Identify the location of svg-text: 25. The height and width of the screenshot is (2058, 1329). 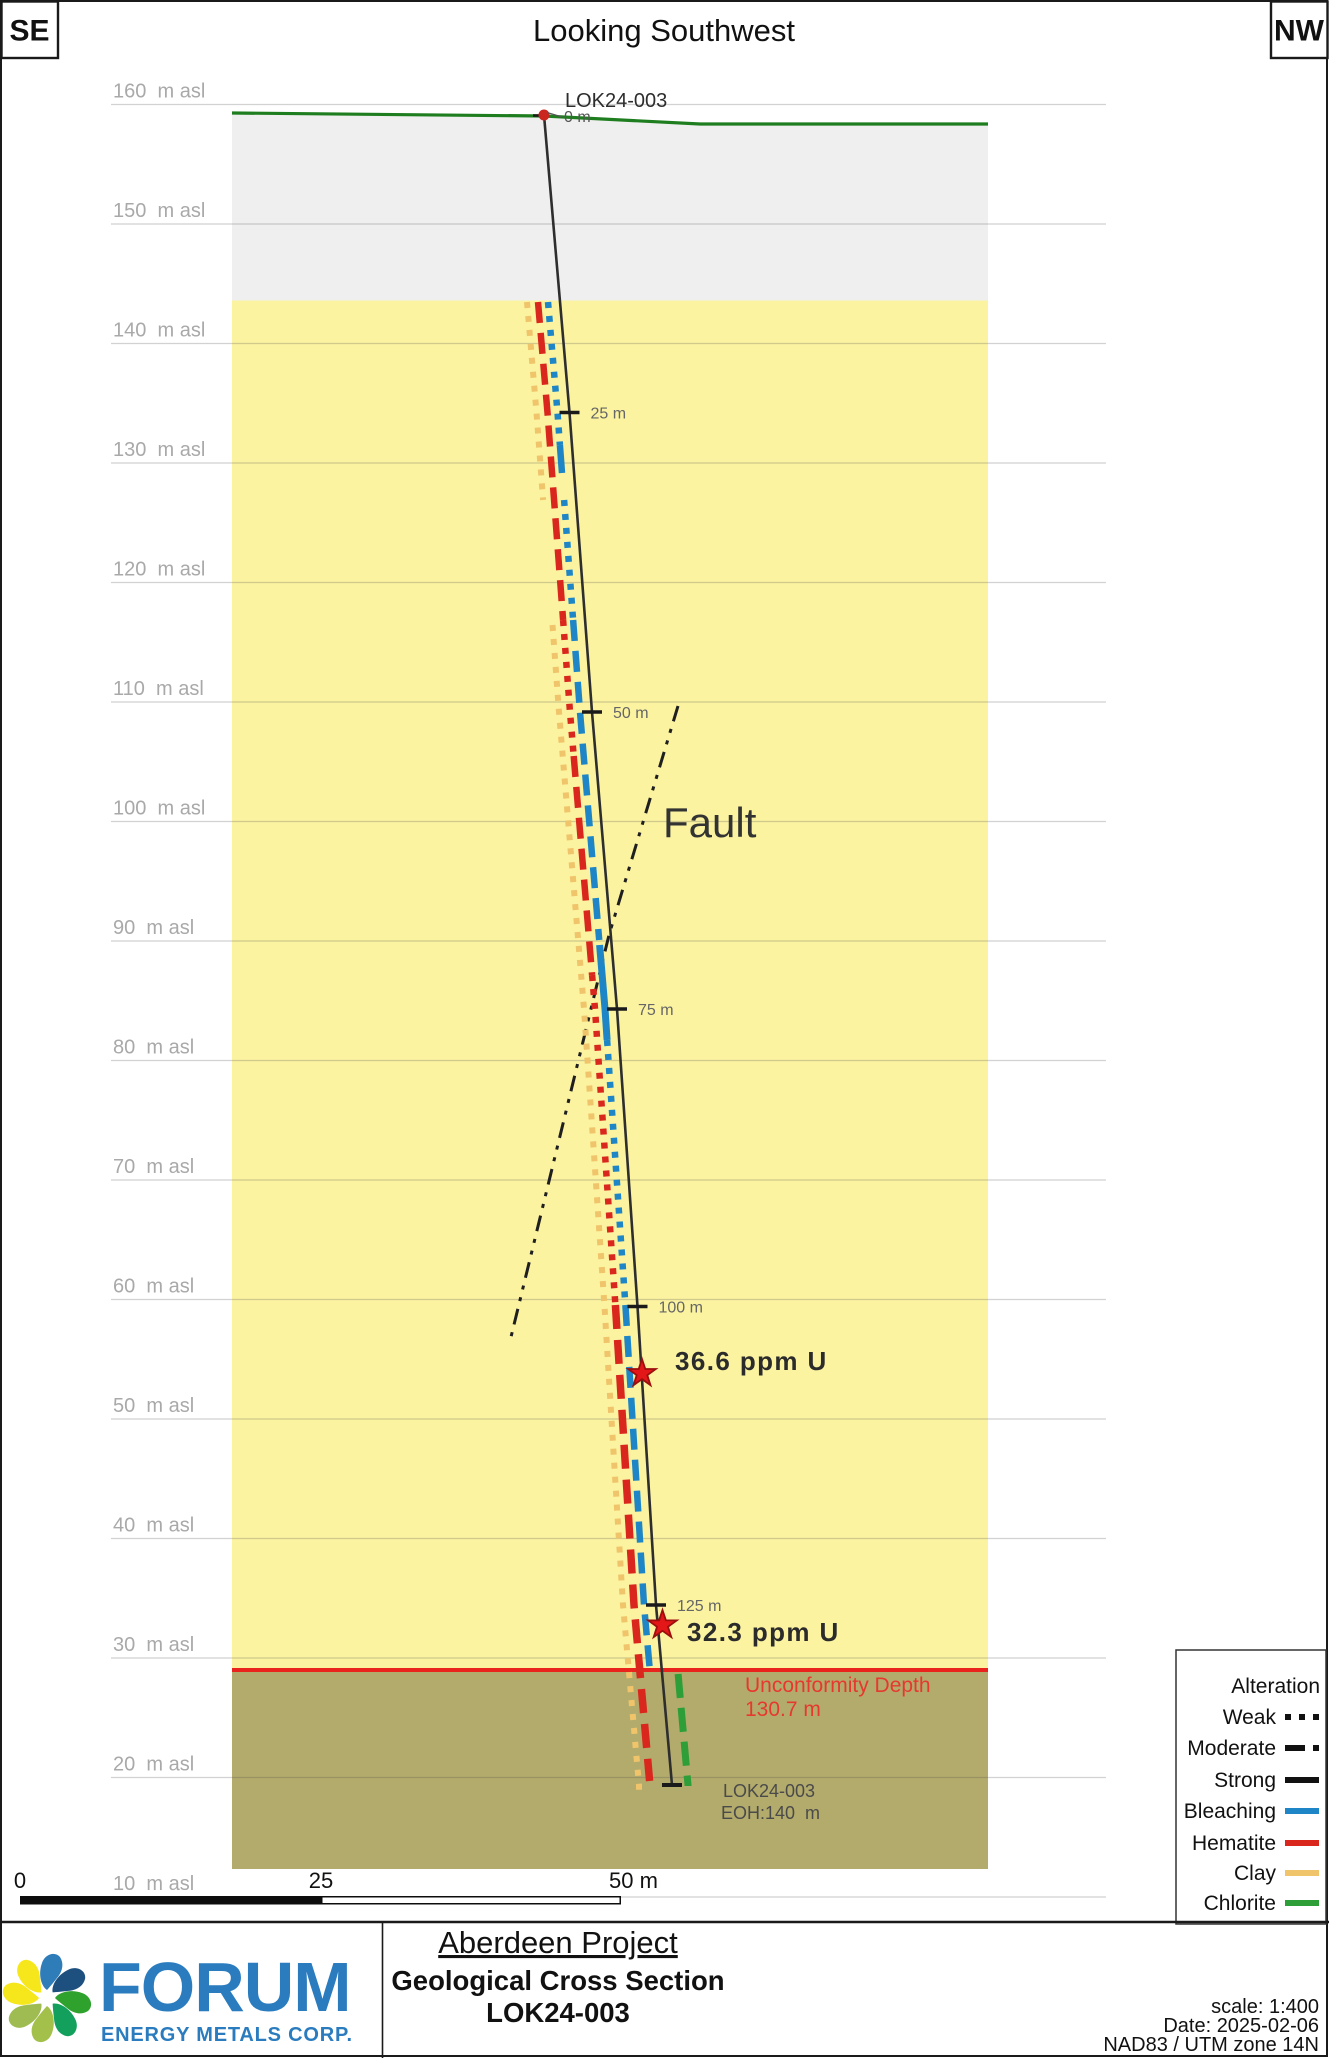
(321, 1880).